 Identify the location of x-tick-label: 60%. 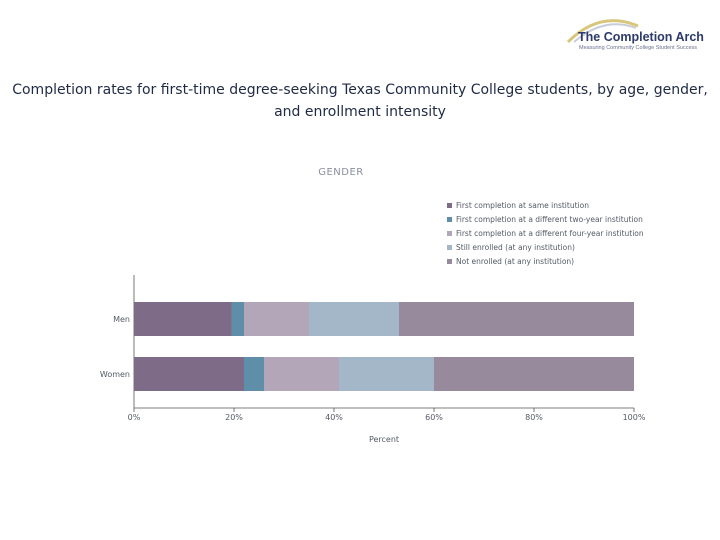
(434, 417).